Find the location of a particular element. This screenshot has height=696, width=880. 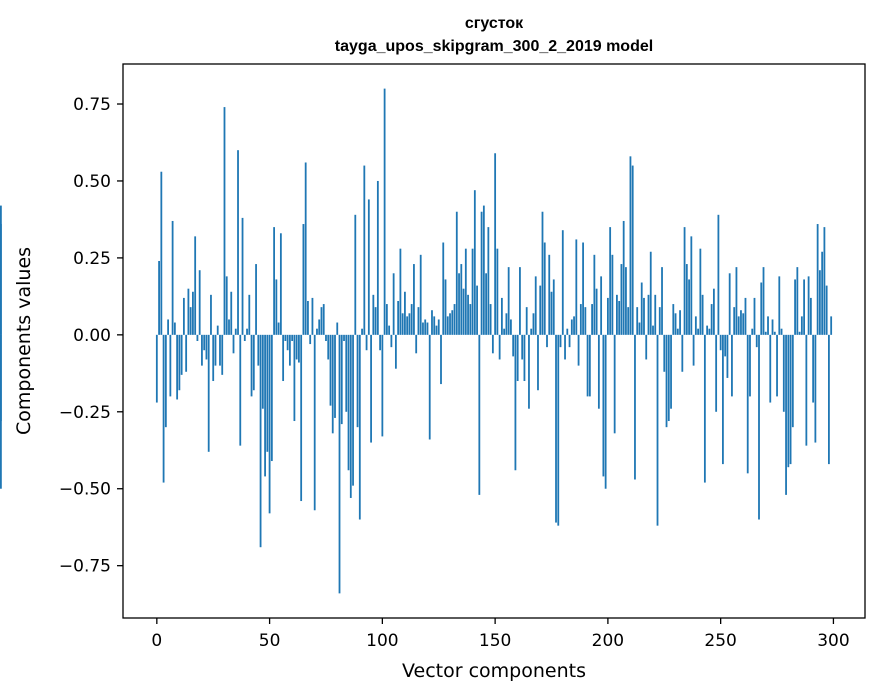

chart-subtitle: tayga_upos_skipgram_300_2_2019 model is located at coordinates (494, 46).